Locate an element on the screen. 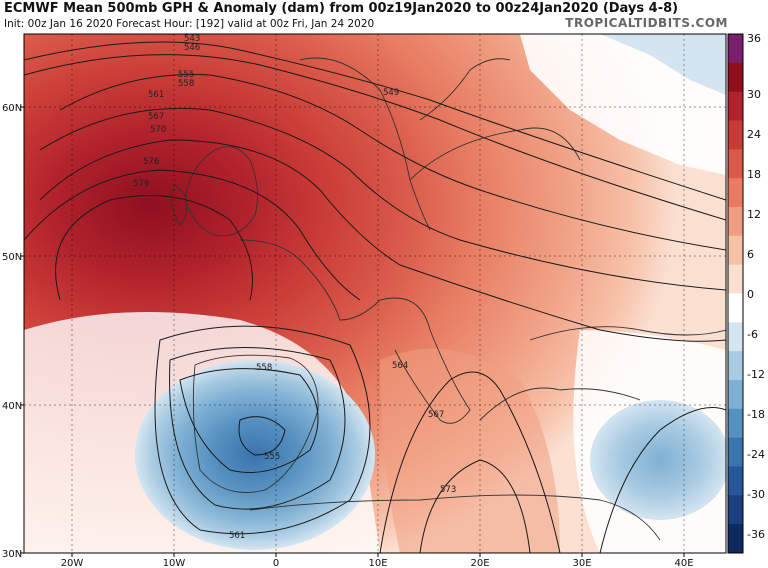  colorbar-tick-label: -30 is located at coordinates (756, 494).